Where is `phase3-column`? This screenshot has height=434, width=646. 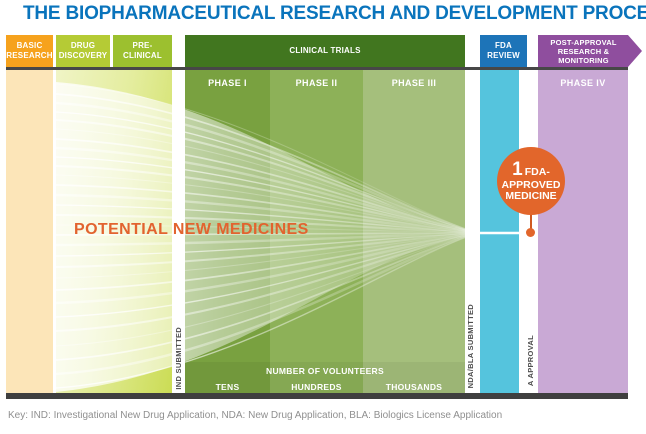 phase3-column is located at coordinates (414, 231).